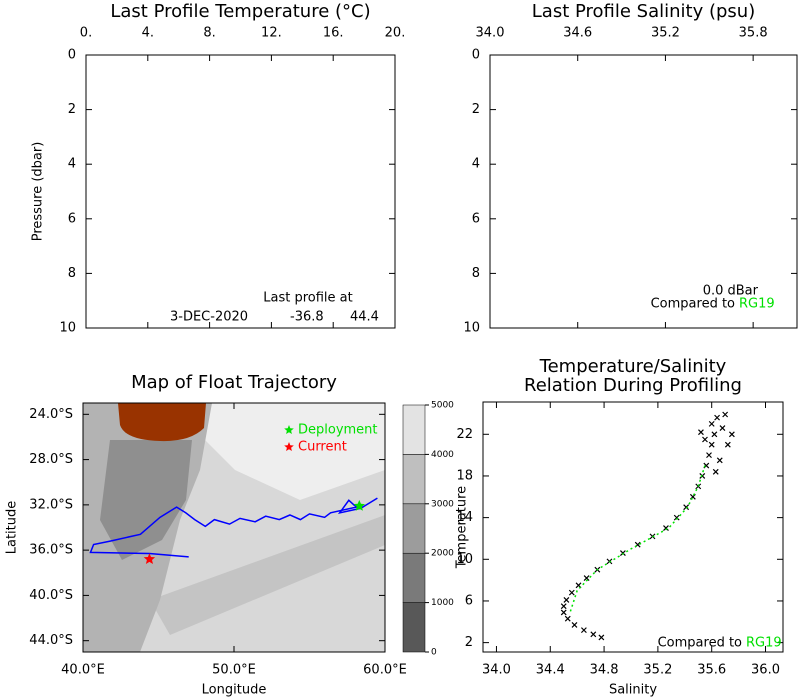 The height and width of the screenshot is (700, 800). Describe the element at coordinates (12, 528) in the screenshot. I see `y-axis-label: Latitude` at that location.